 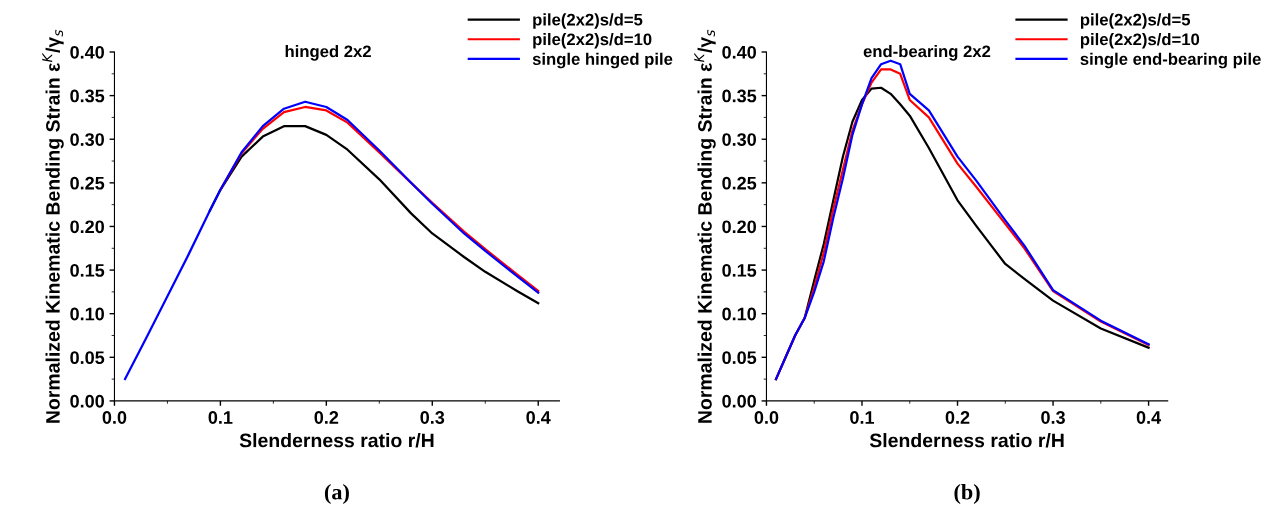 I want to click on chart-title: end-bearing 2x2, so click(x=927, y=53).